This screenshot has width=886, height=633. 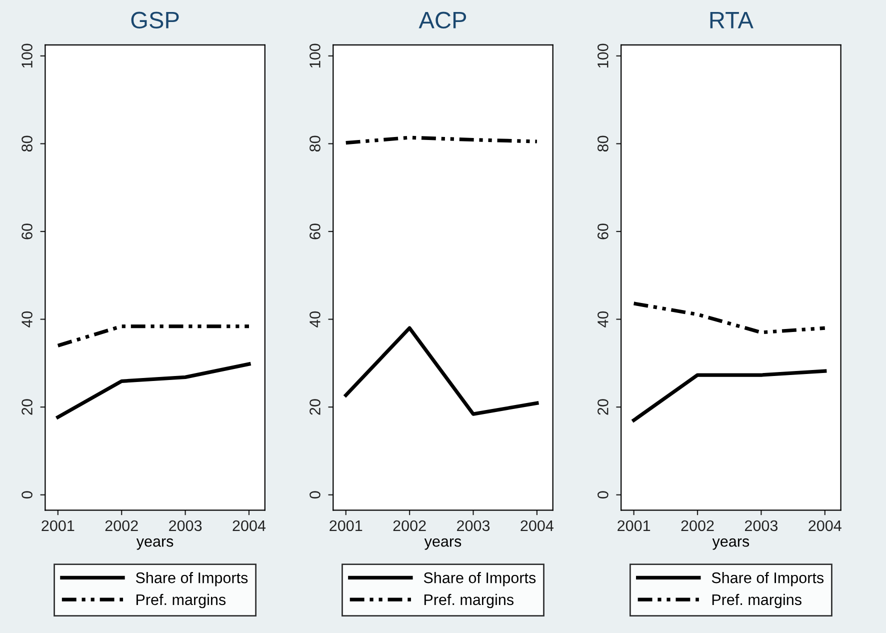 What do you see at coordinates (442, 20) in the screenshot?
I see `chart-title: ACP` at bounding box center [442, 20].